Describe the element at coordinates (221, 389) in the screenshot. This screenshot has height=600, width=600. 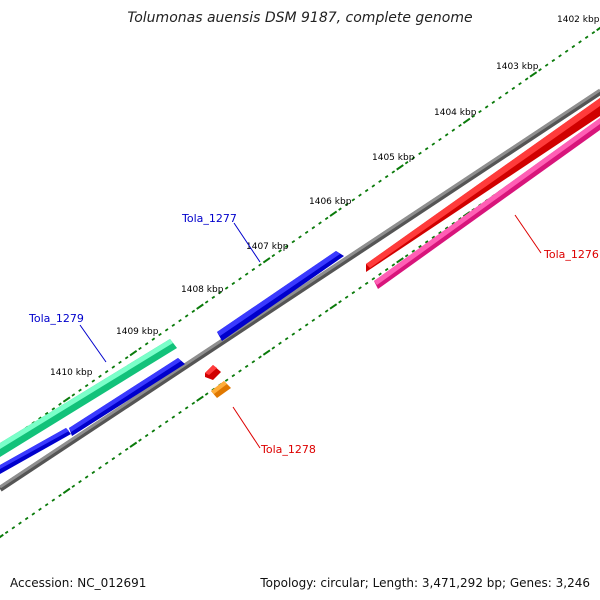
I see `gene-tola-1278-orange` at that location.